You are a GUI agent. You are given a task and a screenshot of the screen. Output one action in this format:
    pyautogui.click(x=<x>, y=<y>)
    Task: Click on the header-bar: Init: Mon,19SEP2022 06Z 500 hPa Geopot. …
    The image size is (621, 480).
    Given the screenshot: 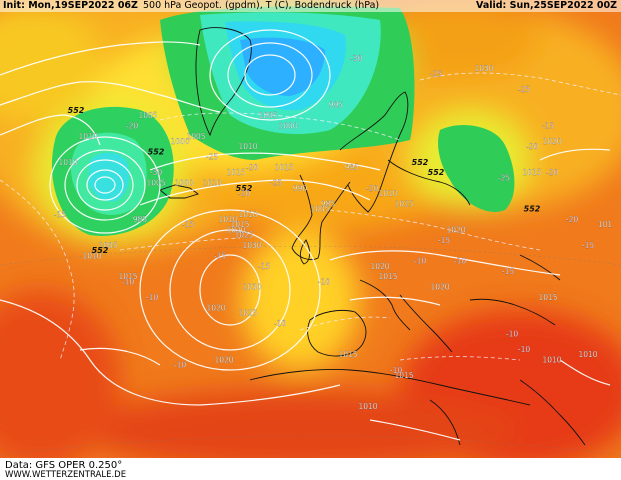 What is the action you would take?
    pyautogui.click(x=310, y=6)
    